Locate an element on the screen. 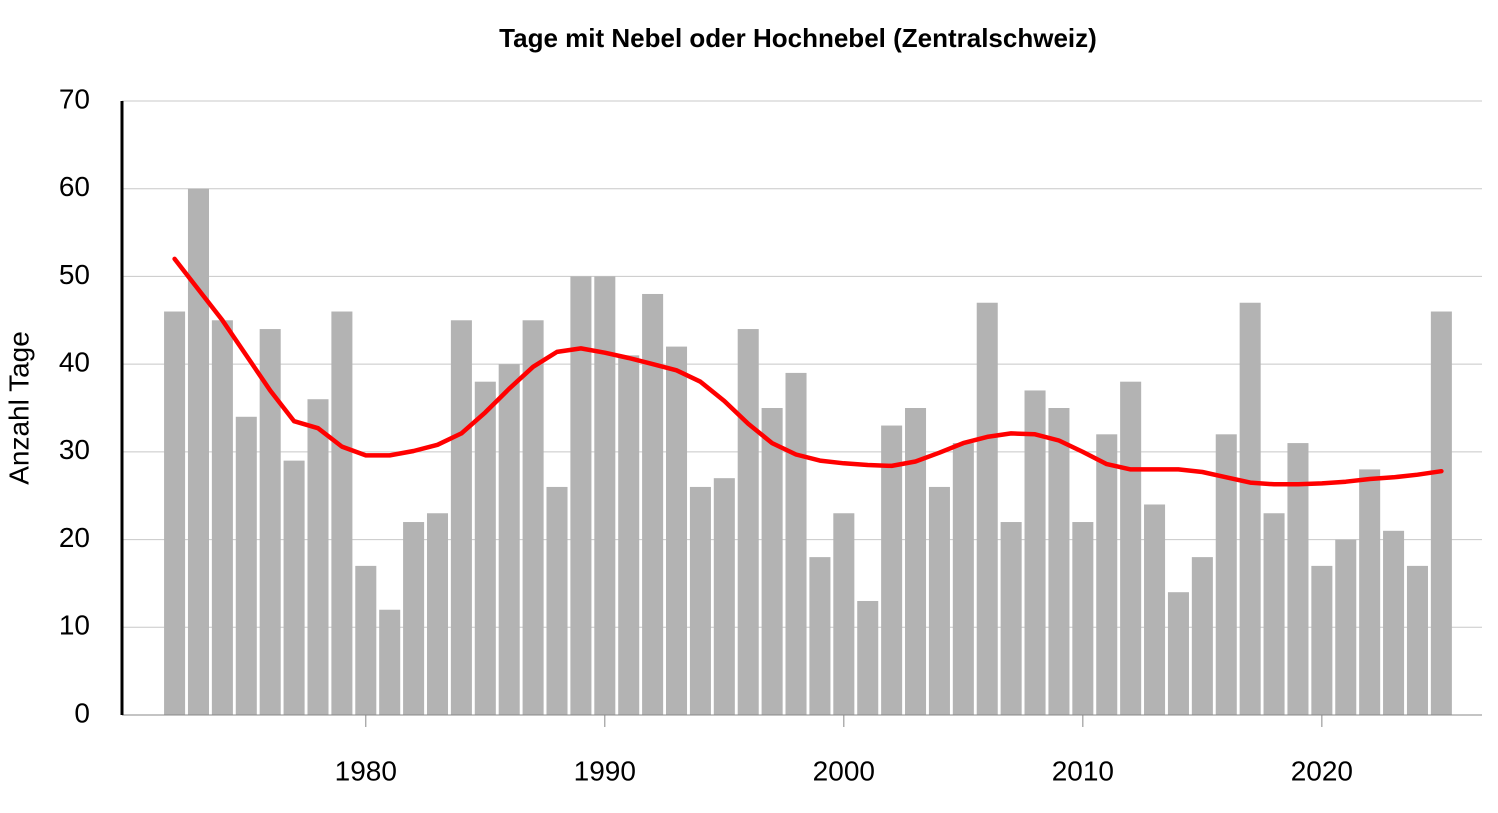 Image resolution: width=1498 pixels, height=813 pixels. x-tick-label: 1990 is located at coordinates (605, 770).